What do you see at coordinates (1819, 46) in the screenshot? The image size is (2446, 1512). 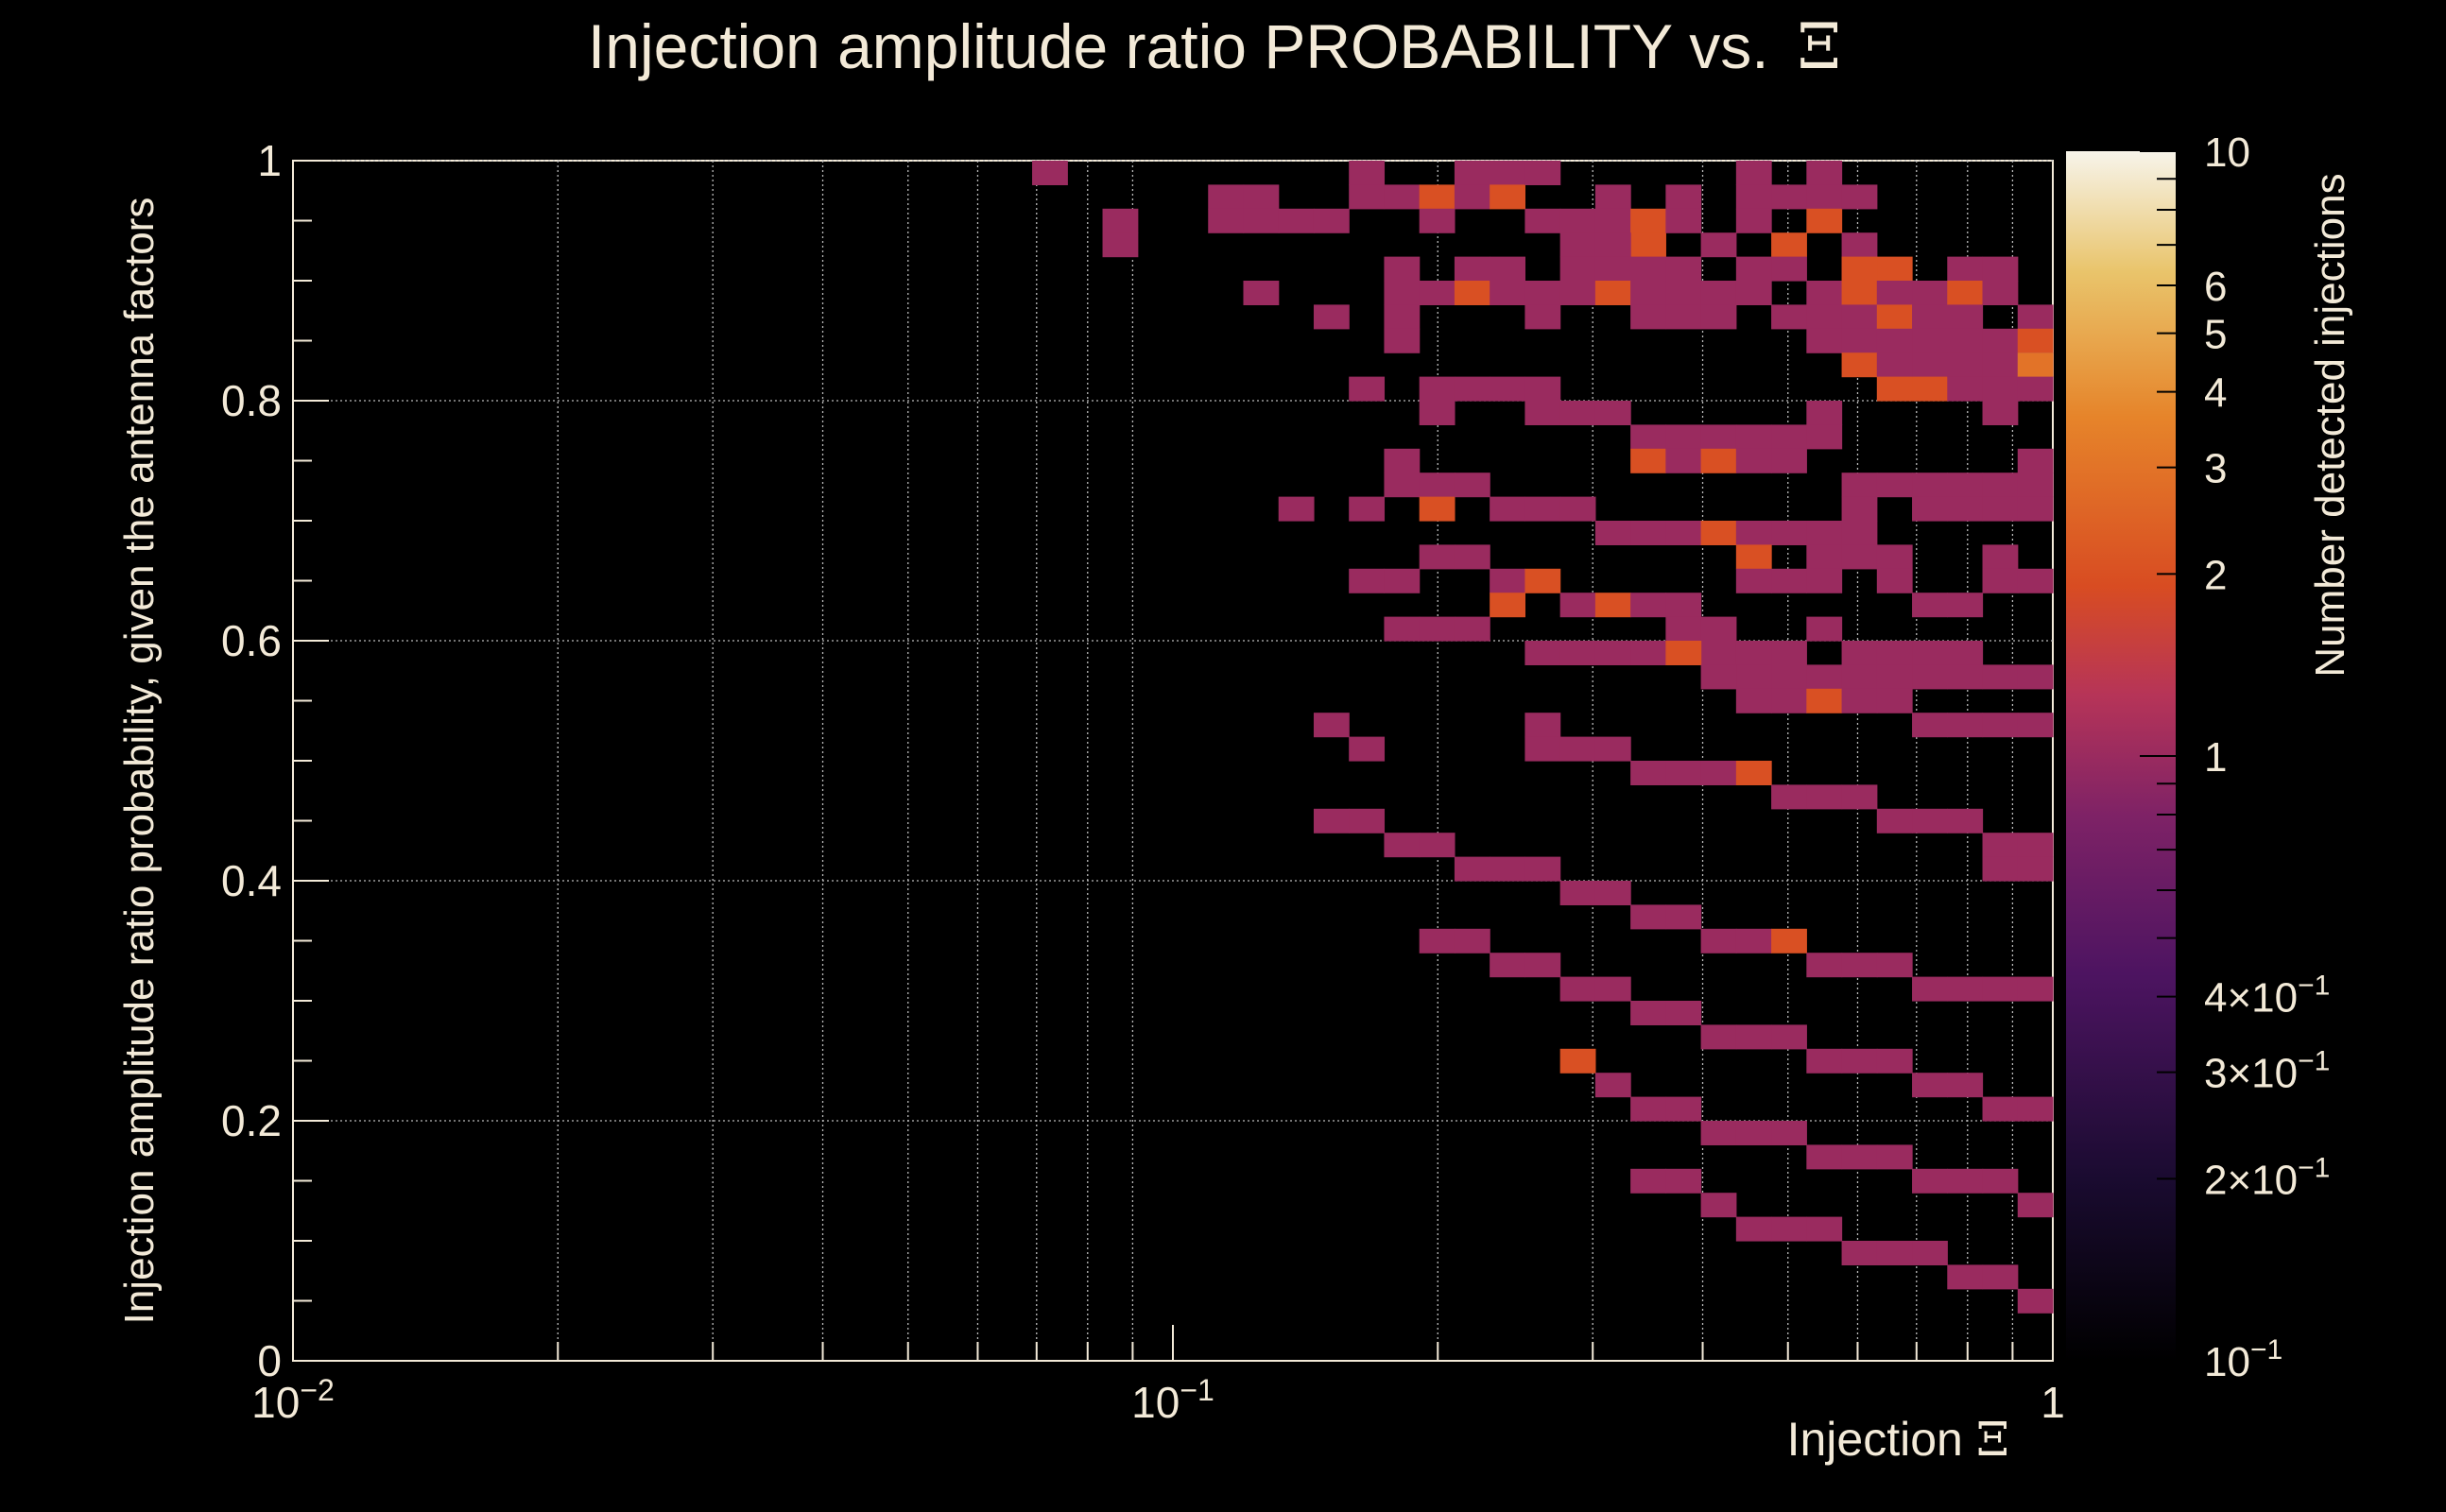 I see `chart-title-symbol: Ξ` at bounding box center [1819, 46].